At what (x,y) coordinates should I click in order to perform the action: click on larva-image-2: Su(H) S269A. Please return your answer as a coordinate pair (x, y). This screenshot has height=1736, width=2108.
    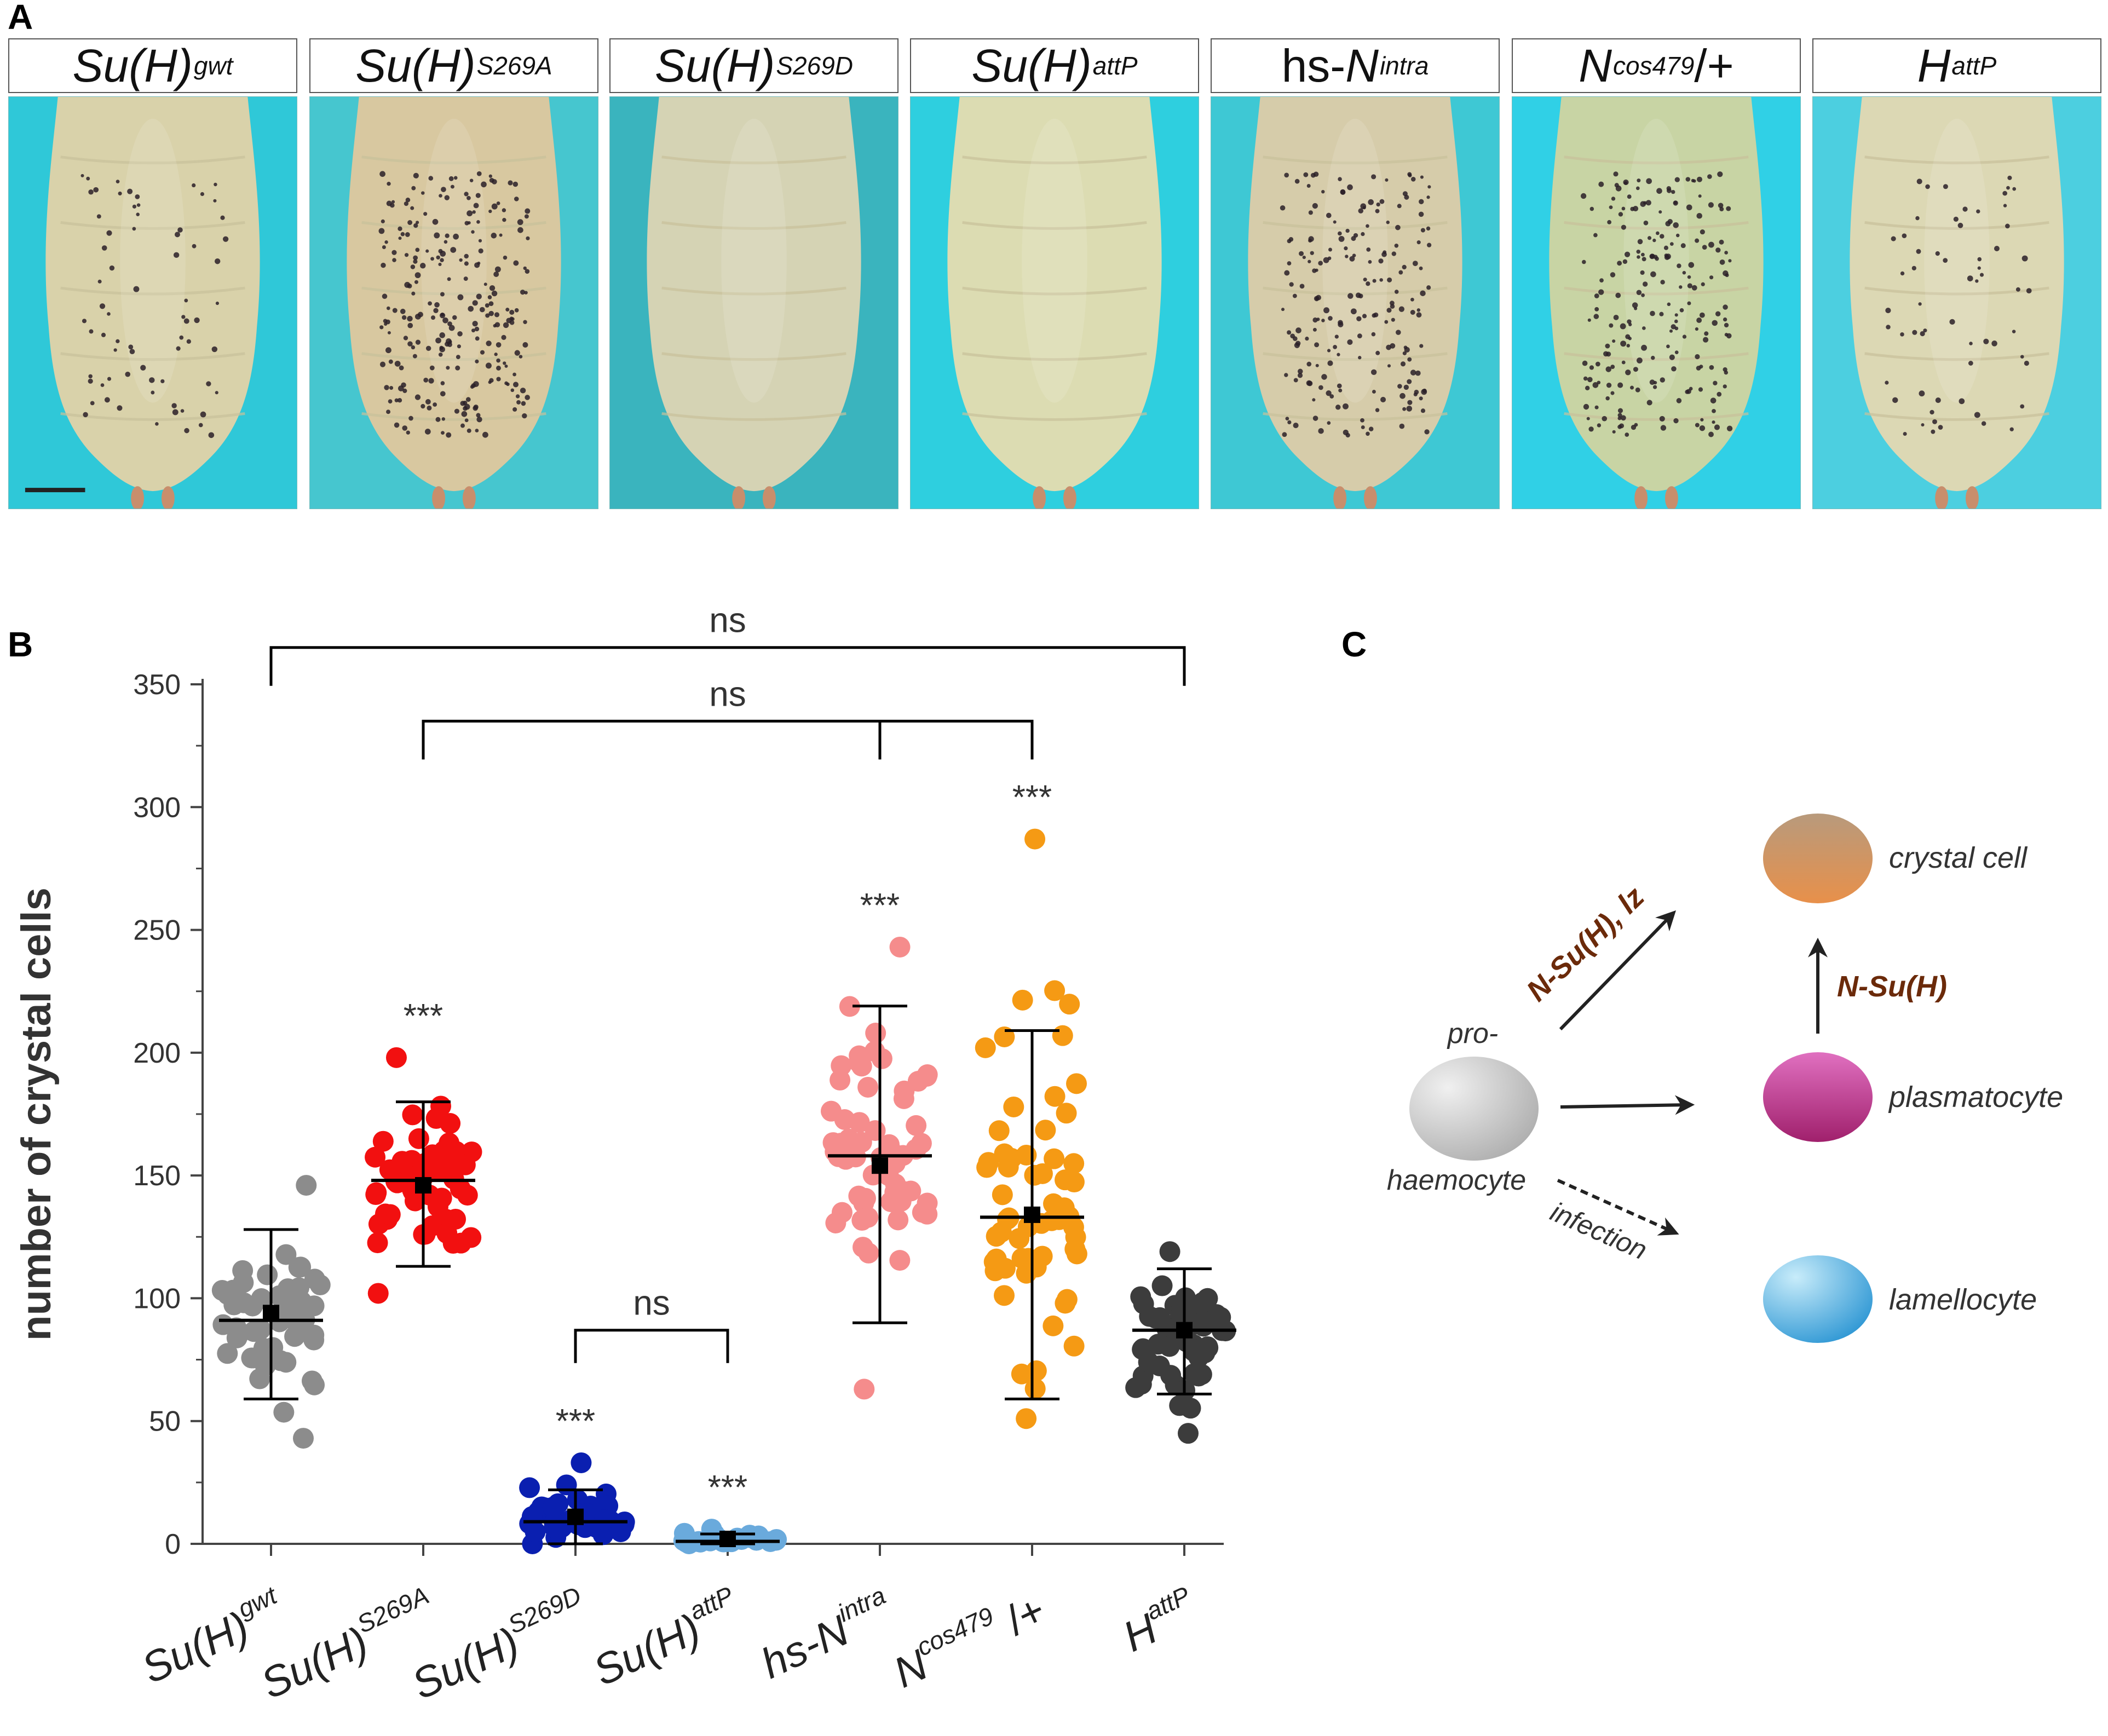
    Looking at the image, I should click on (453, 273).